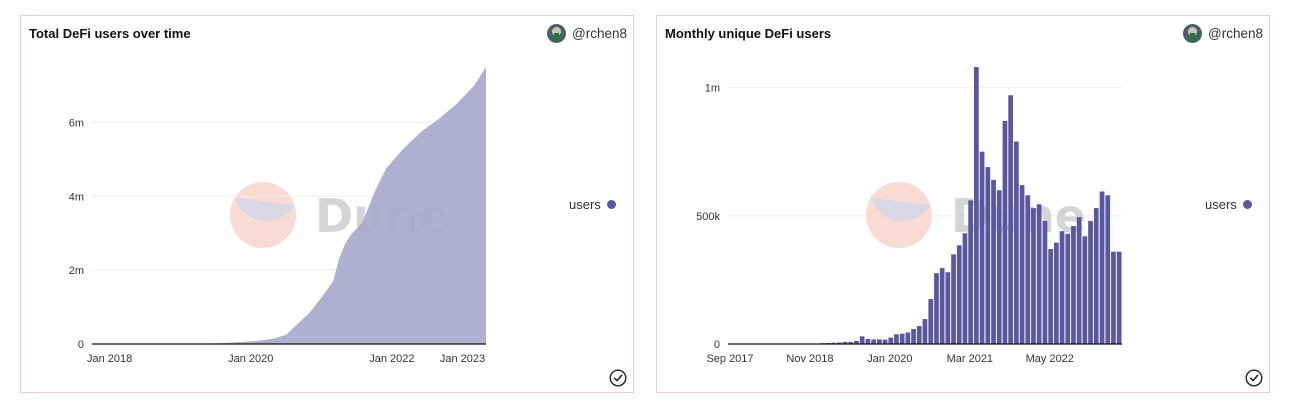 This screenshot has width=1291, height=408. I want to click on y-tick-label: 1m, so click(712, 89).